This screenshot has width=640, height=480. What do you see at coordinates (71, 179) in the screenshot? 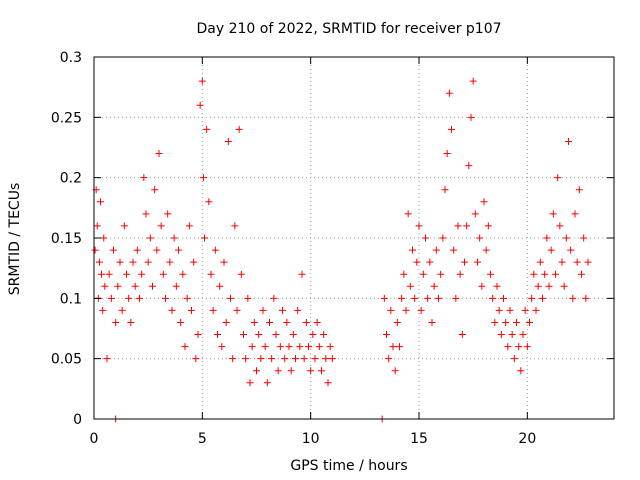
I see `y-tick-label: 0.2` at bounding box center [71, 179].